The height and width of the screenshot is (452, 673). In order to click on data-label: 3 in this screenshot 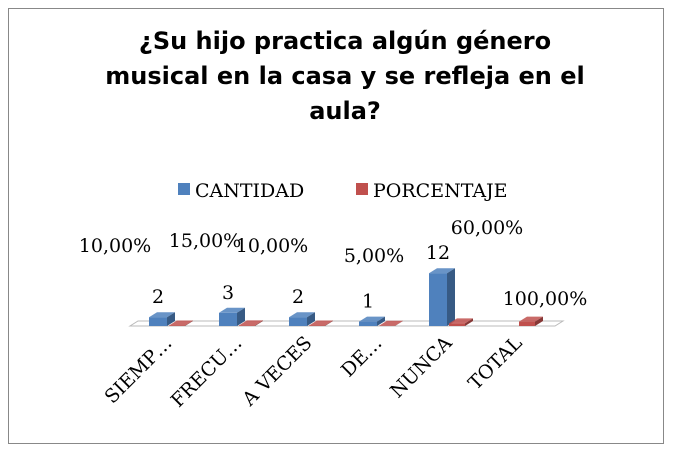, I will do `click(228, 293)`.